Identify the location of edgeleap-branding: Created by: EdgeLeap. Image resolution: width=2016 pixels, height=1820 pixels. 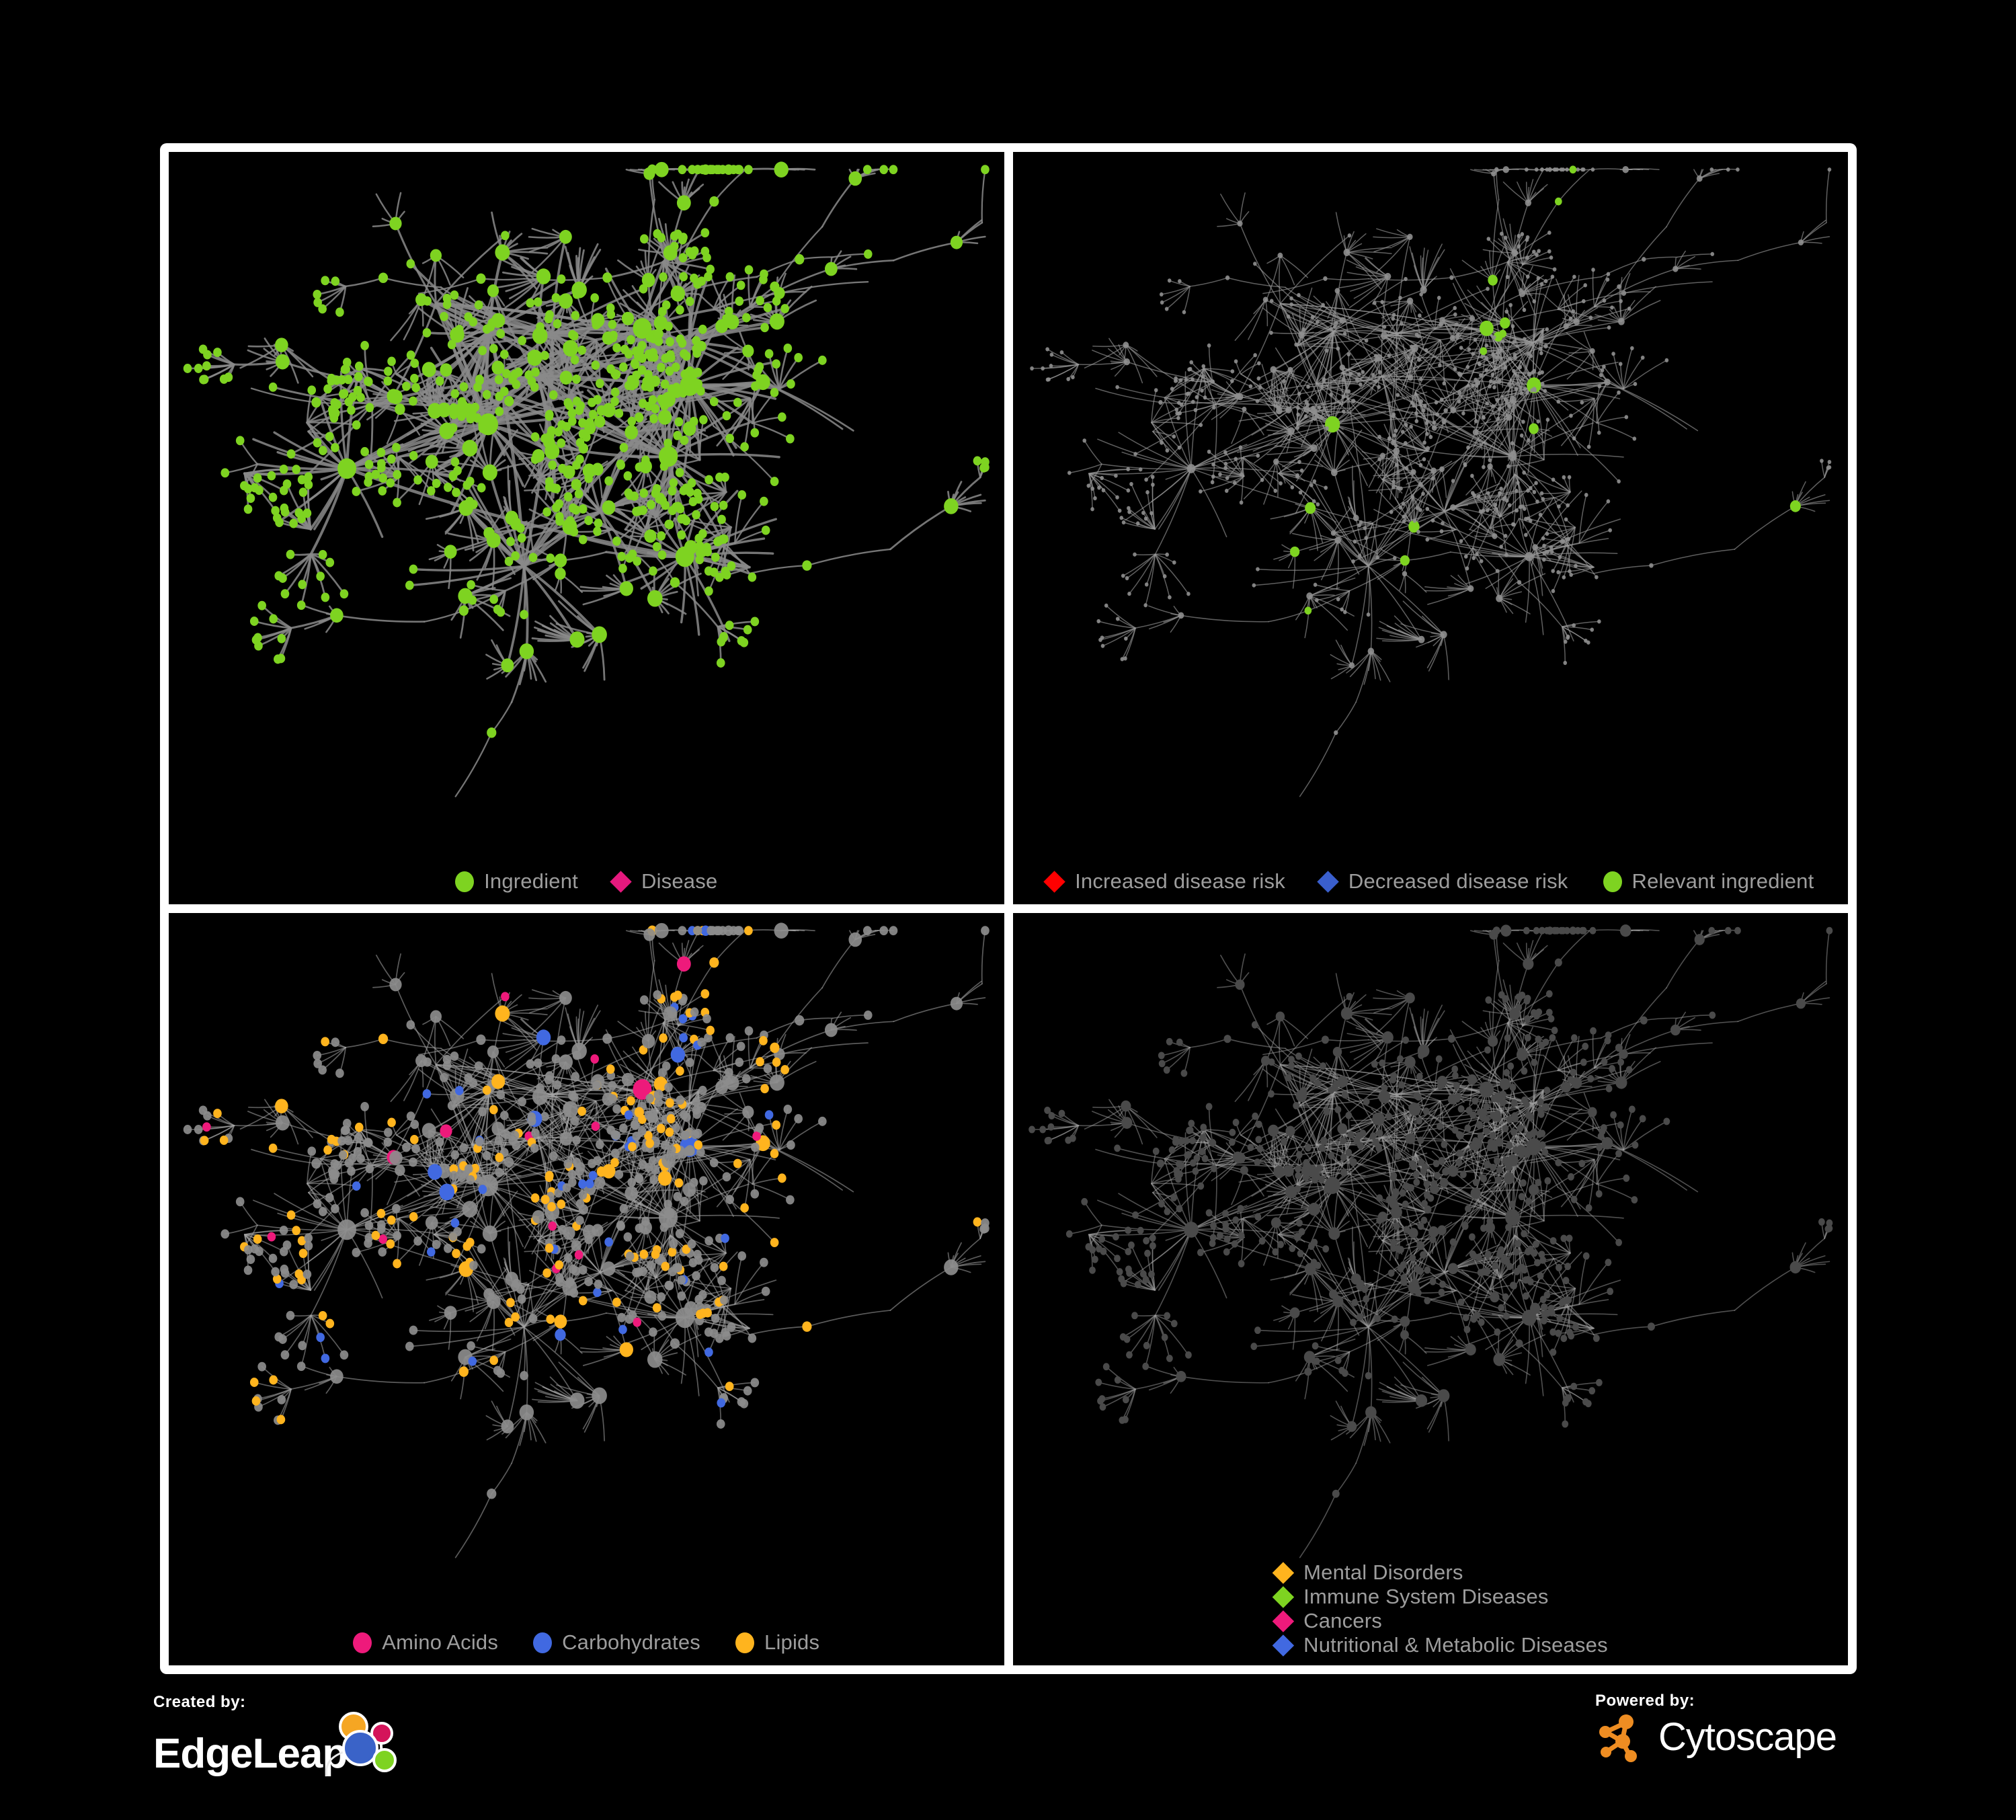
(281, 1735).